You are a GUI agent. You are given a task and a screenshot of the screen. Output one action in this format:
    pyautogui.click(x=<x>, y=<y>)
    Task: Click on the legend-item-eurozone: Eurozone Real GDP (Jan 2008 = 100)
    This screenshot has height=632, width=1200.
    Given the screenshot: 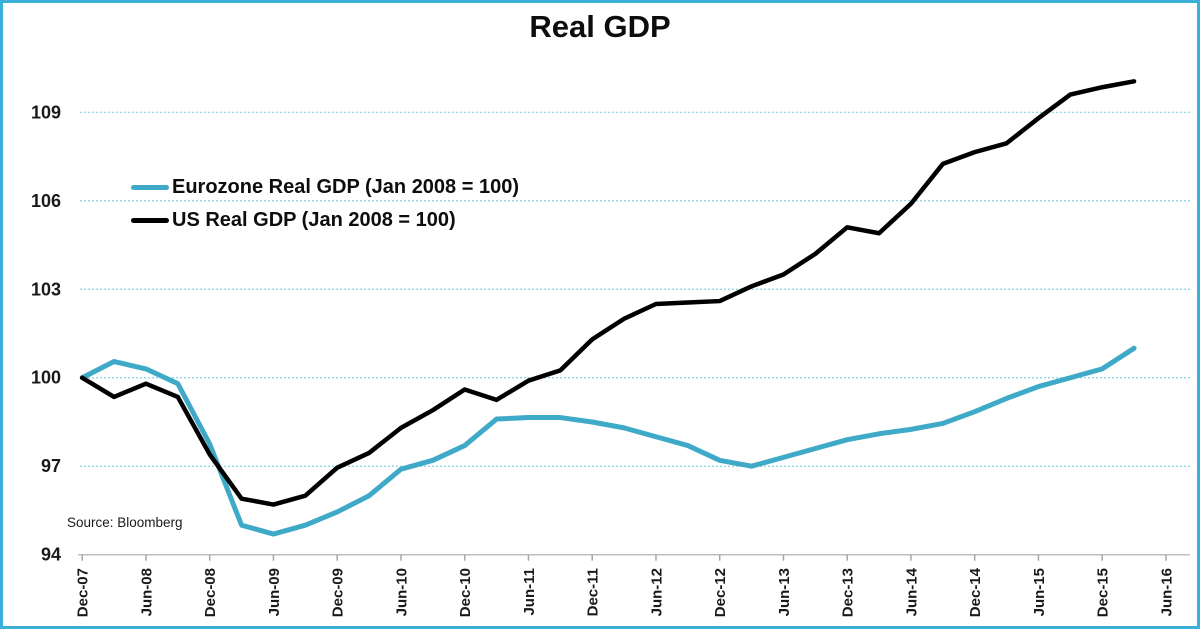 What is the action you would take?
    pyautogui.click(x=325, y=187)
    